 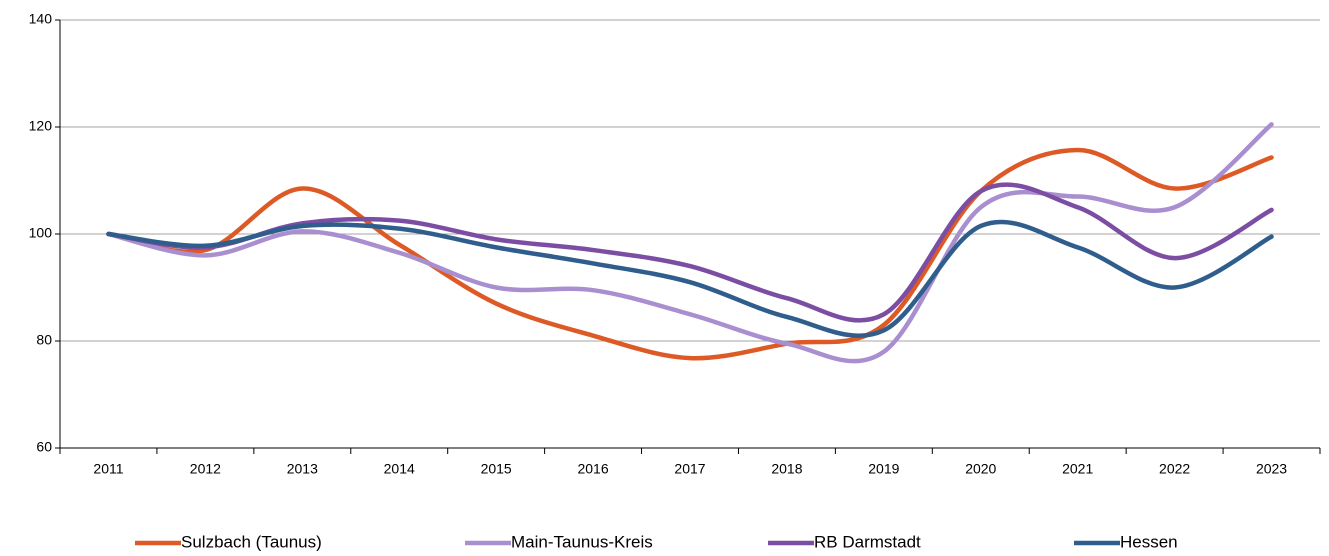 What do you see at coordinates (205, 469) in the screenshot?
I see `x-tick-label: 2012` at bounding box center [205, 469].